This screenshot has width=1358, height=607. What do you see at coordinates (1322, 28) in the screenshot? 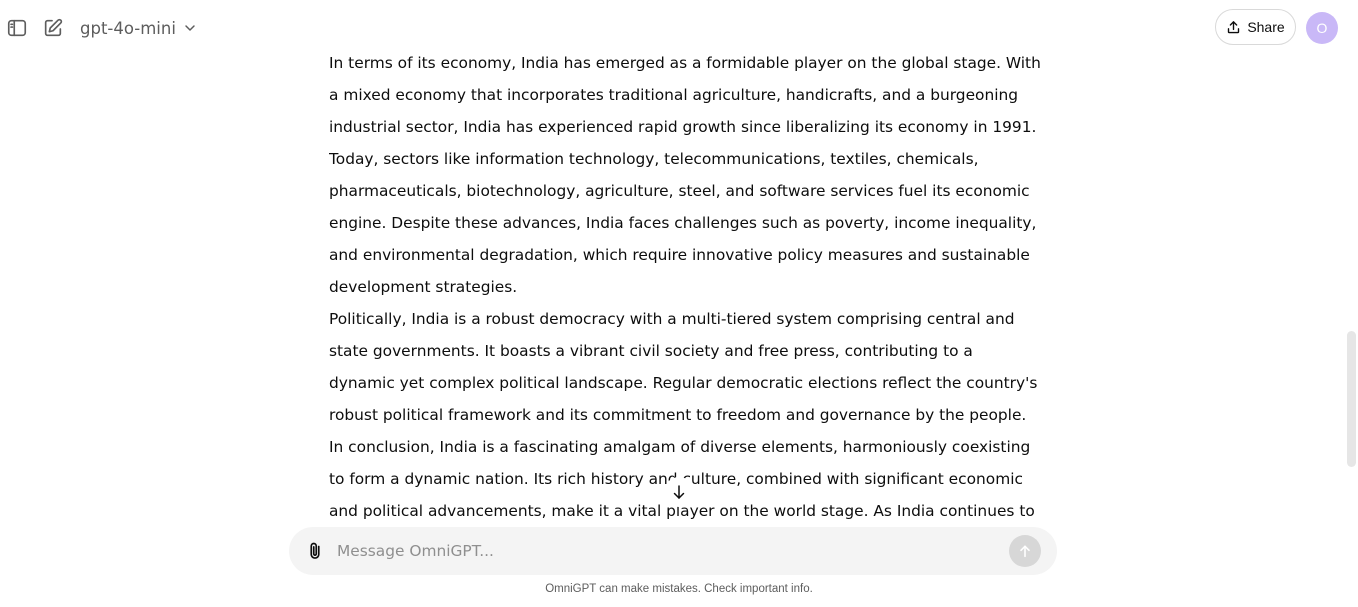
I see `avatar: O` at bounding box center [1322, 28].